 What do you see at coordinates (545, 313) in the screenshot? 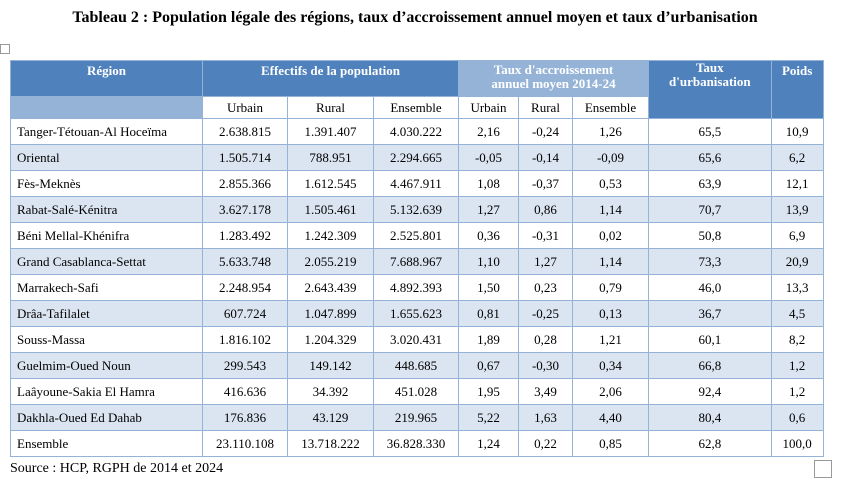
I see `value-cell: -0,25` at bounding box center [545, 313].